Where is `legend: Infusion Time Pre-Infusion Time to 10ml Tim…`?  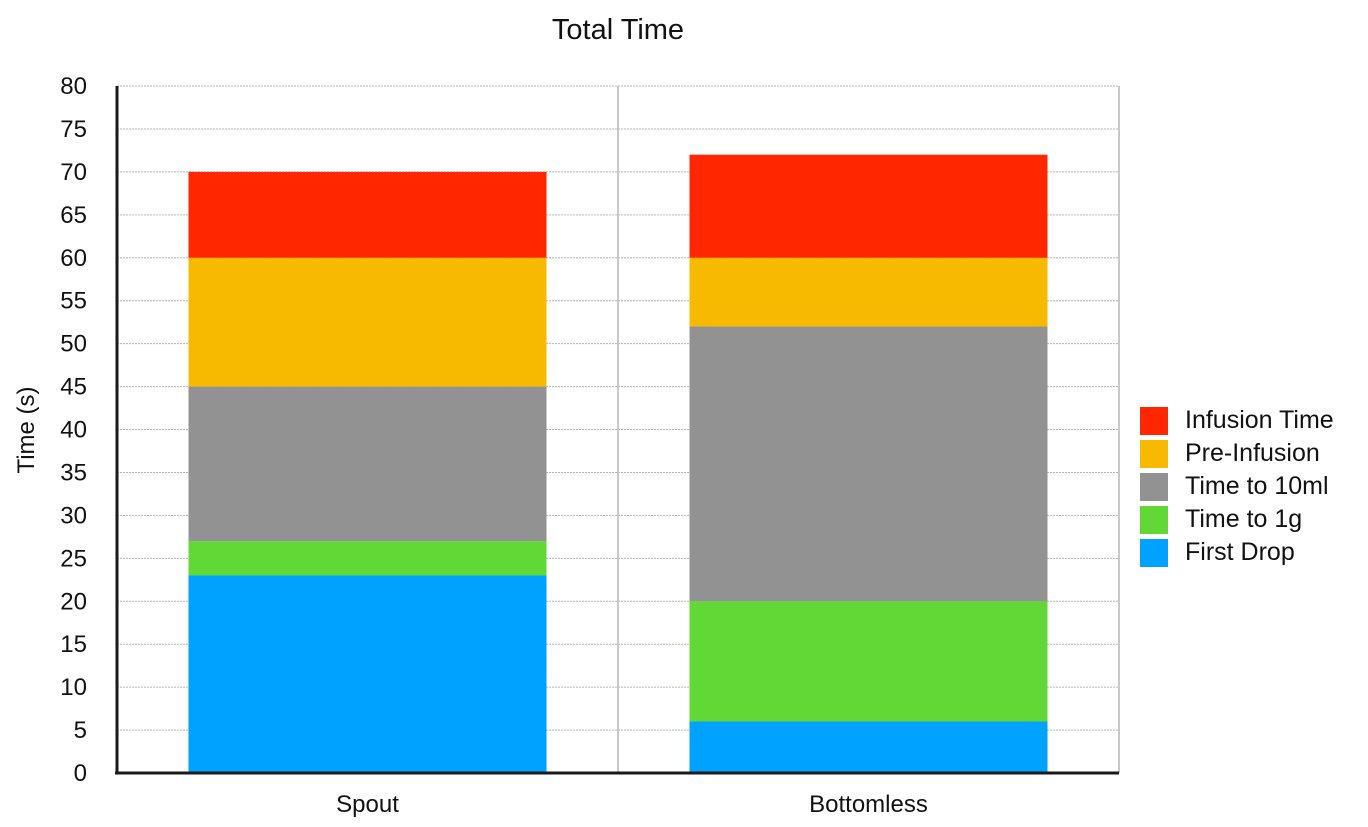
legend: Infusion Time Pre-Infusion Time to 10ml Tim… is located at coordinates (1237, 486).